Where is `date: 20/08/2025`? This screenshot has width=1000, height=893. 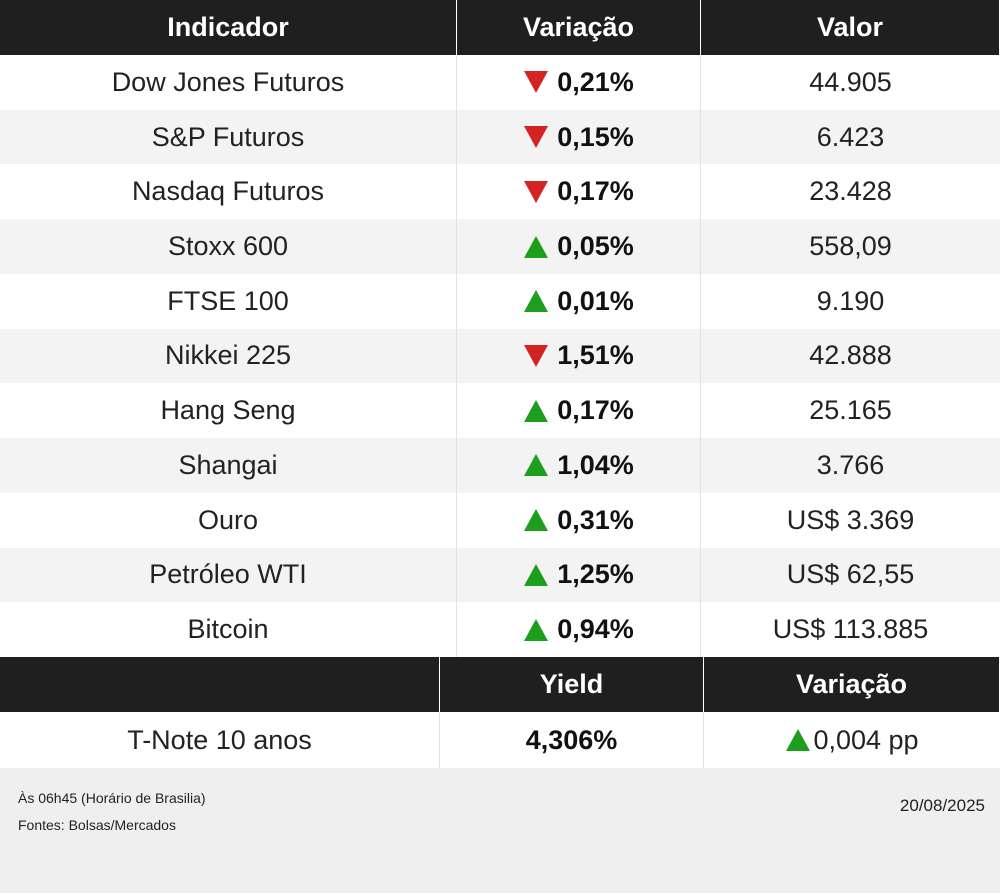
date: 20/08/2025 is located at coordinates (942, 805).